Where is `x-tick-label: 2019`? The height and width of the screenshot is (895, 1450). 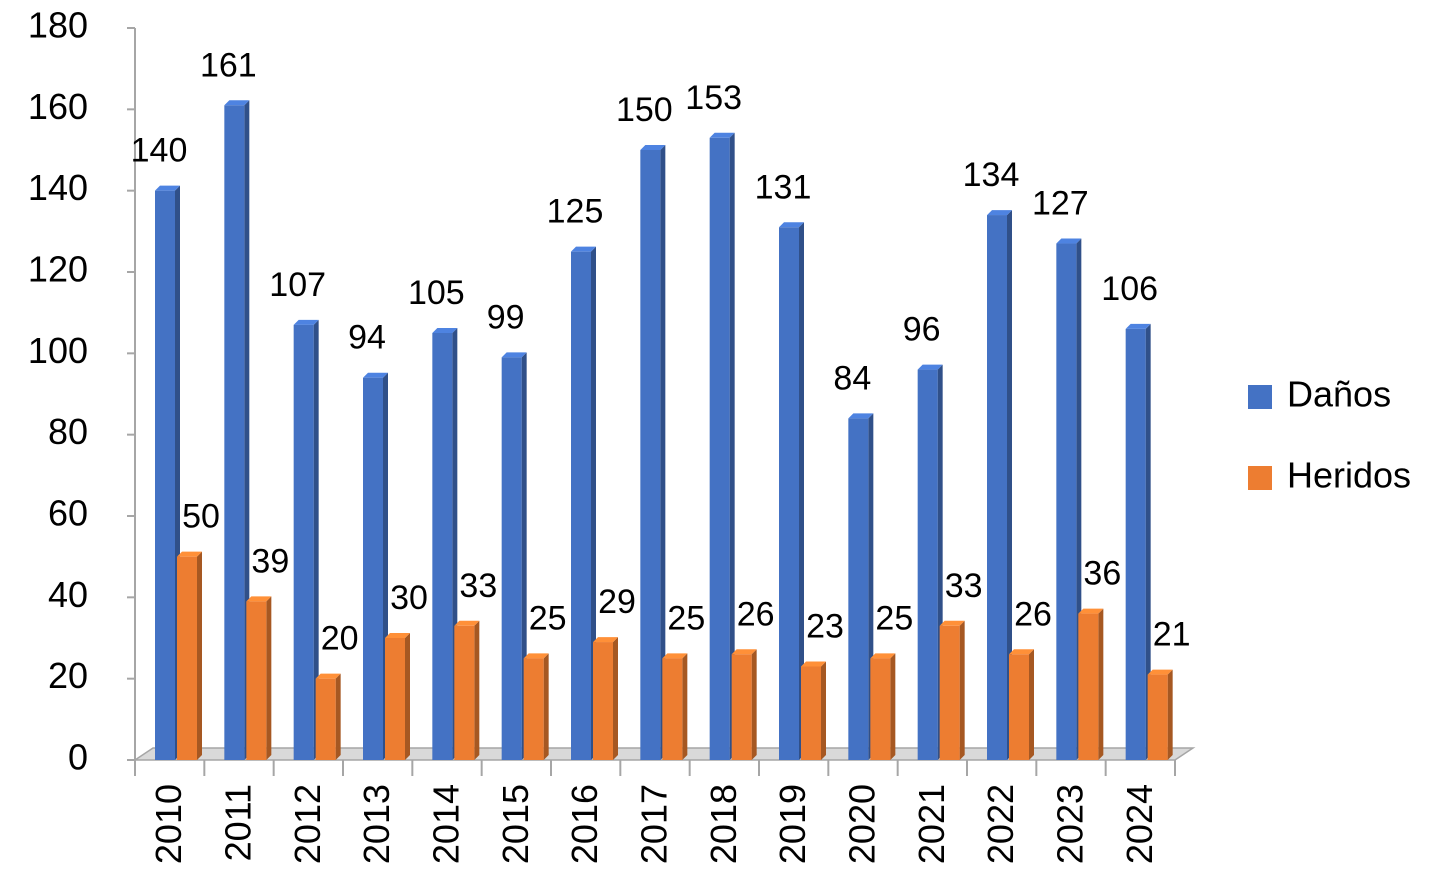
x-tick-label: 2019 is located at coordinates (792, 824).